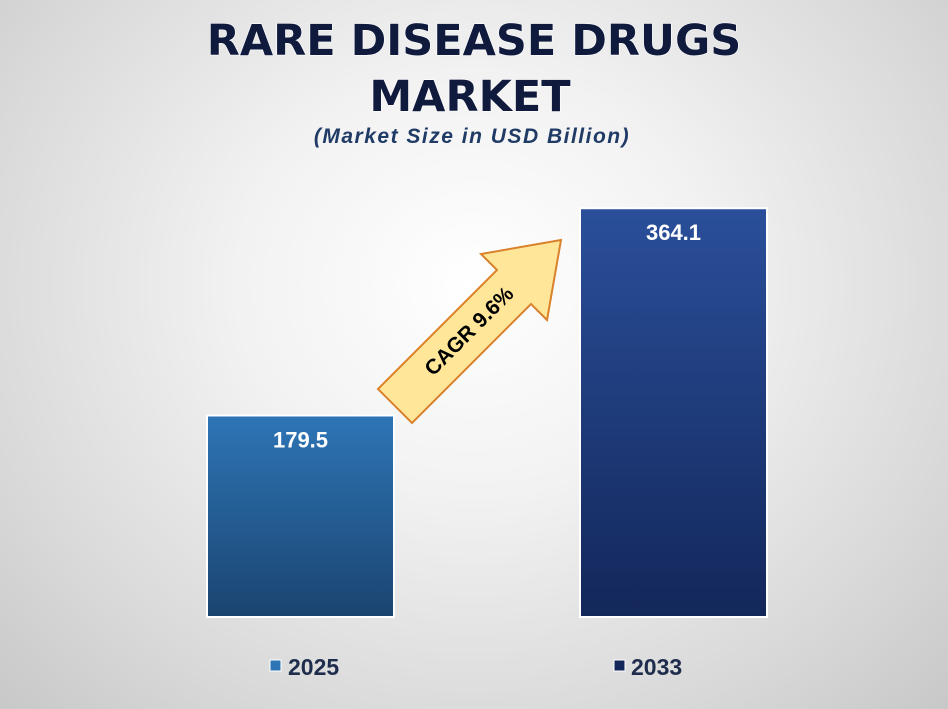 This screenshot has height=709, width=948. I want to click on cagr-arrow: CAGR 9.6%, so click(469, 331).